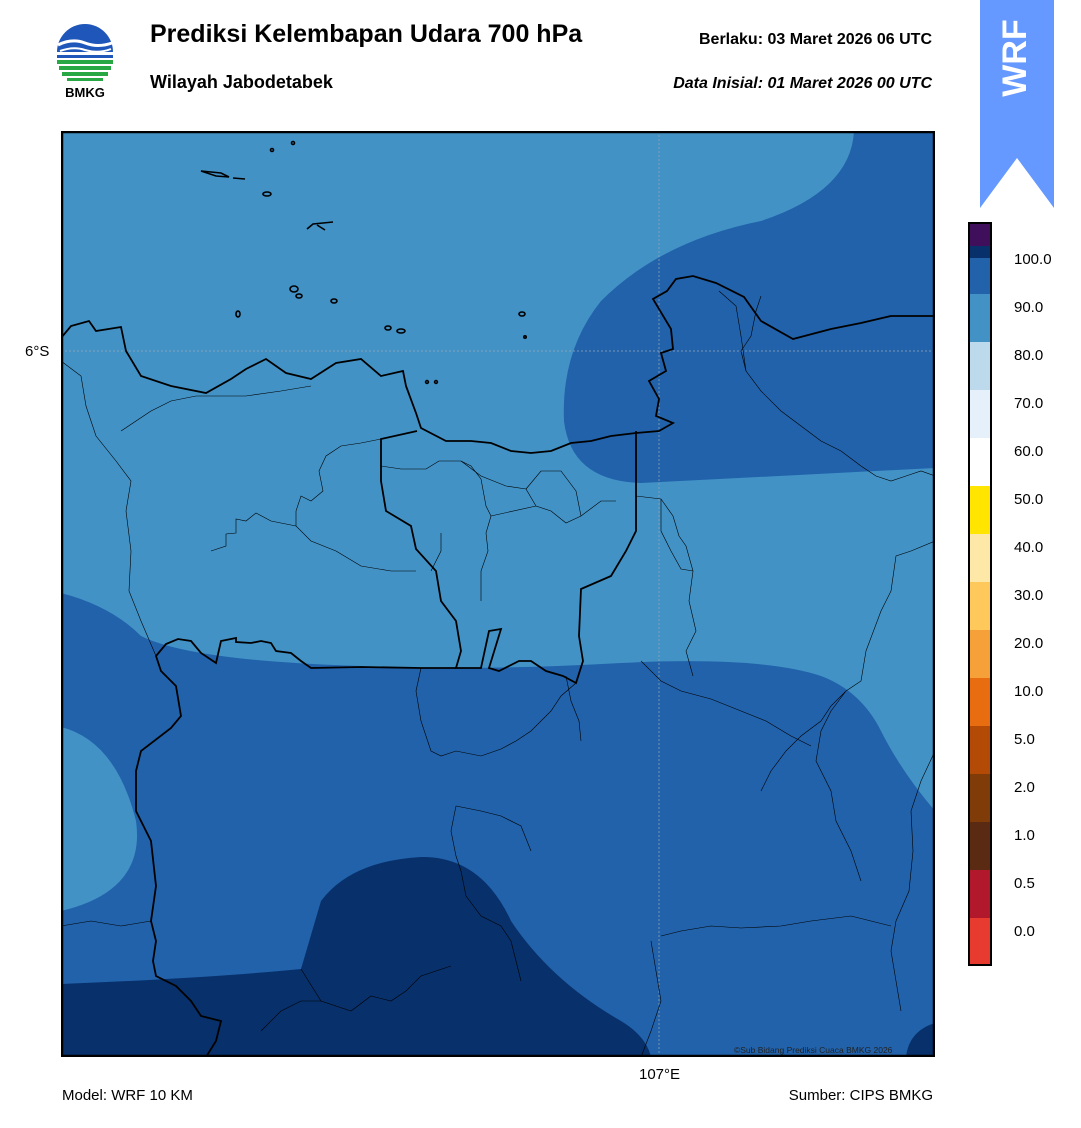 This screenshot has height=1128, width=1081. Describe the element at coordinates (508, 557) in the screenshot. I see `province-border` at that location.